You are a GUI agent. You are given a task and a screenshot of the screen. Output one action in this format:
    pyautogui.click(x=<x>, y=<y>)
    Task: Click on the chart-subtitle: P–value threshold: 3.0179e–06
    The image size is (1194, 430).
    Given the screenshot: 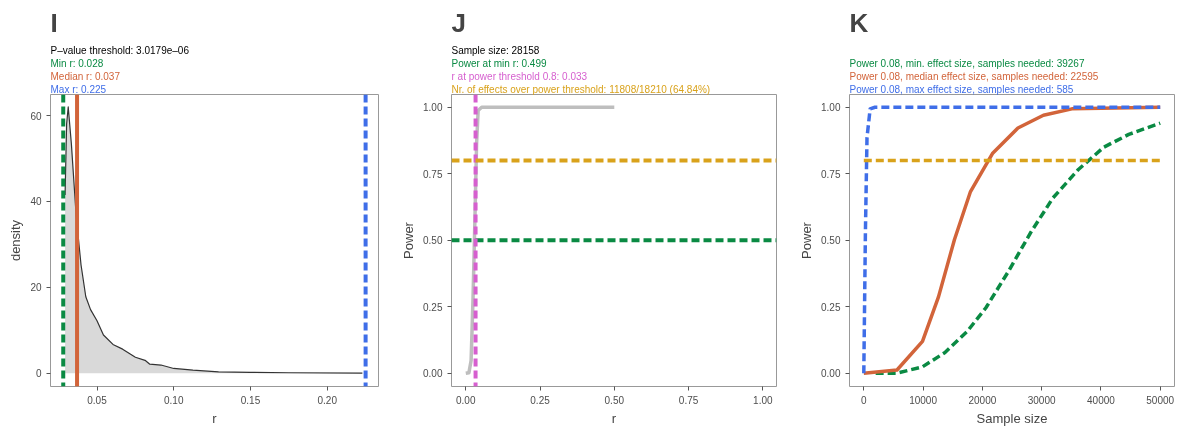 What is the action you would take?
    pyautogui.click(x=120, y=50)
    